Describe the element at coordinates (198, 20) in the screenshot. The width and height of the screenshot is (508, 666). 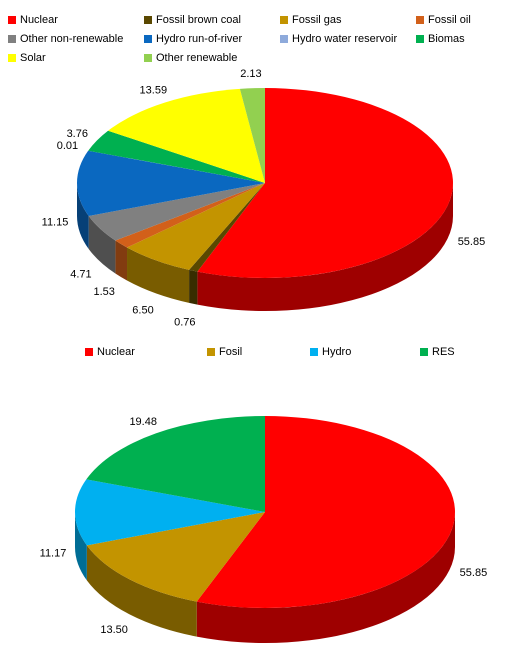
I see `legend-label: Fossil brown coal` at that location.